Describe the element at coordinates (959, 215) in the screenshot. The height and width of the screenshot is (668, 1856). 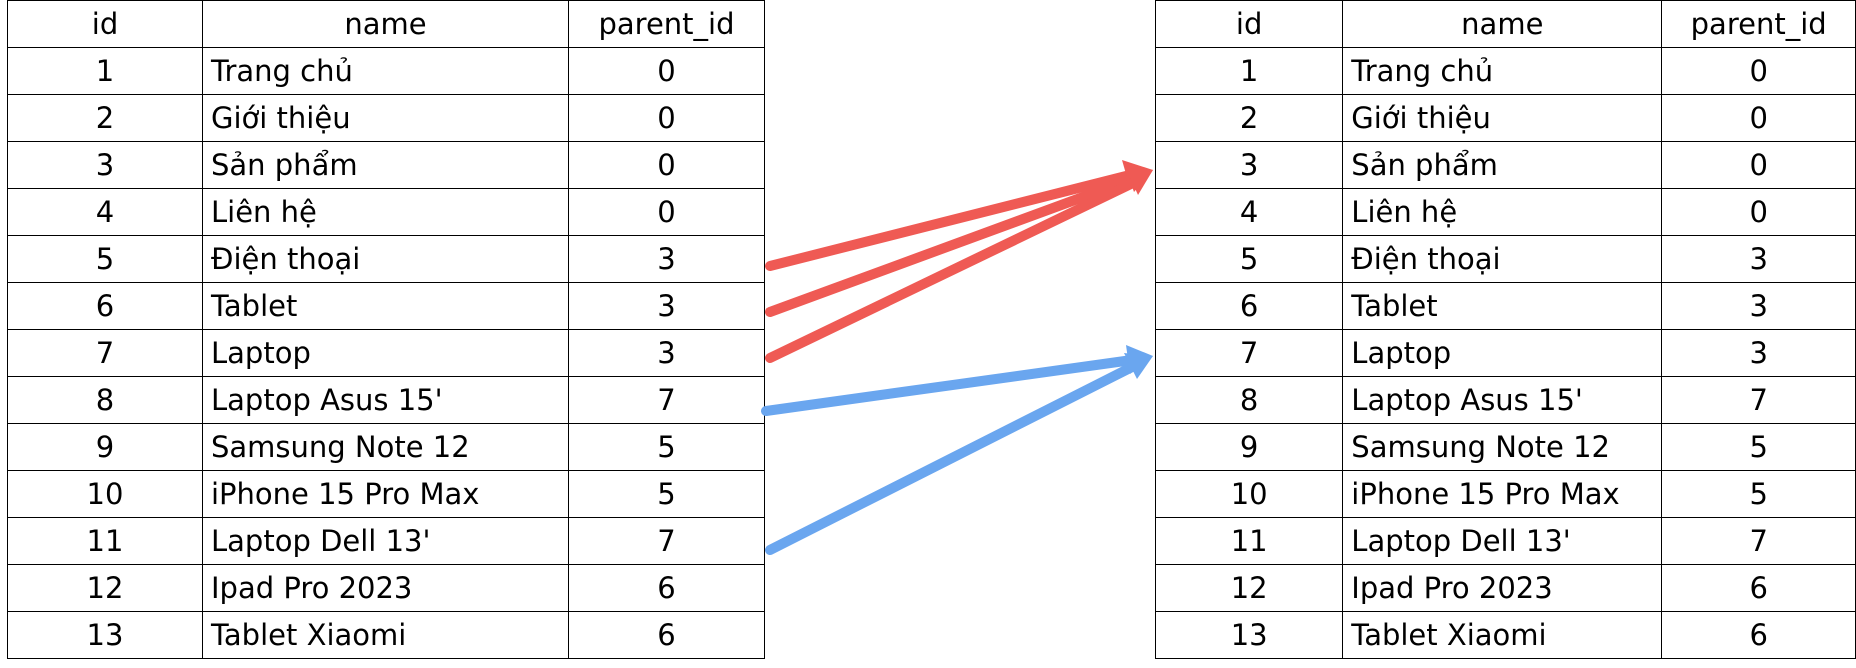
I see `arrow-row5-to-row3` at that location.